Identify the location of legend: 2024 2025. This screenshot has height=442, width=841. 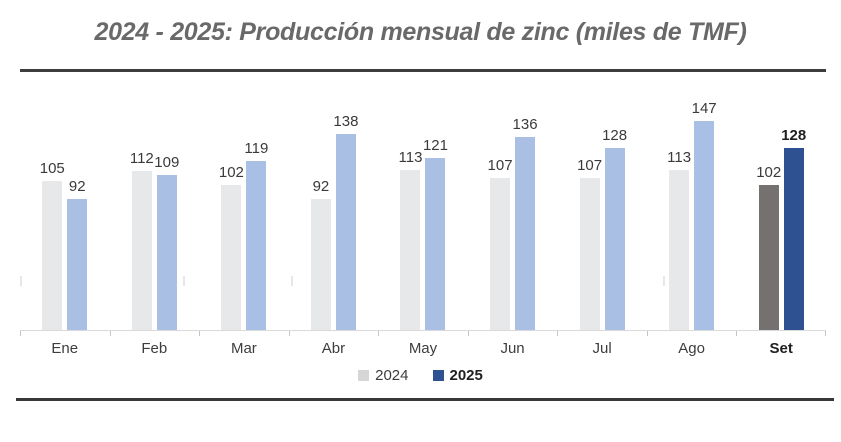
(420, 375).